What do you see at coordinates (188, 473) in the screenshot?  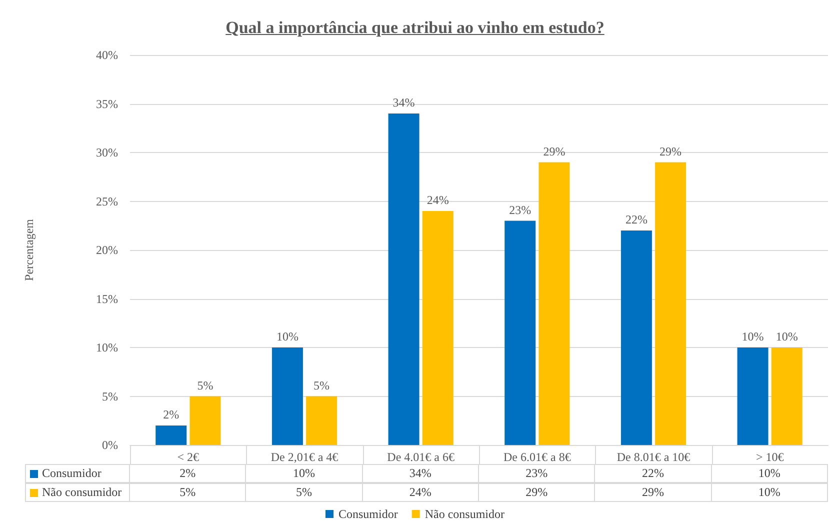 I see `data-label: 2%` at bounding box center [188, 473].